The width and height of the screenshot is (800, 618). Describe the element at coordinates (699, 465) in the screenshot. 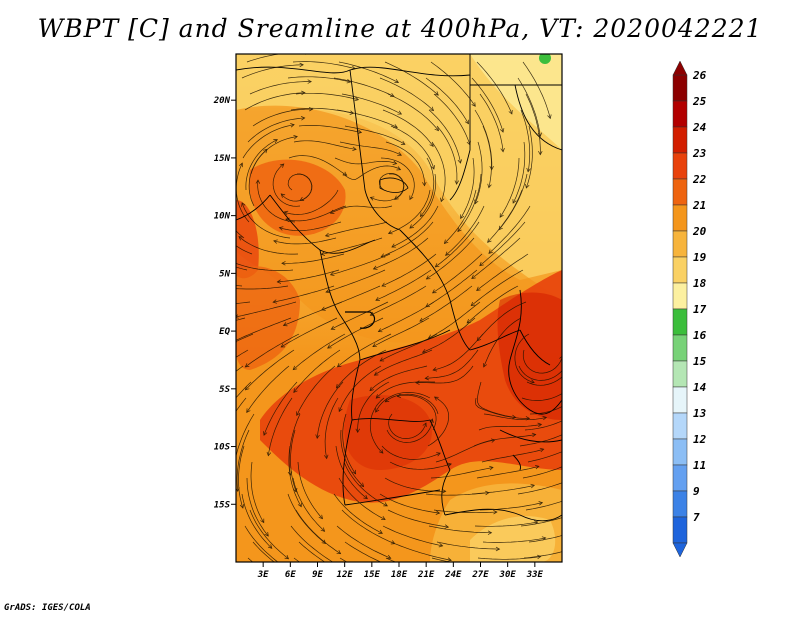

I see `colorbar-label: 11` at that location.